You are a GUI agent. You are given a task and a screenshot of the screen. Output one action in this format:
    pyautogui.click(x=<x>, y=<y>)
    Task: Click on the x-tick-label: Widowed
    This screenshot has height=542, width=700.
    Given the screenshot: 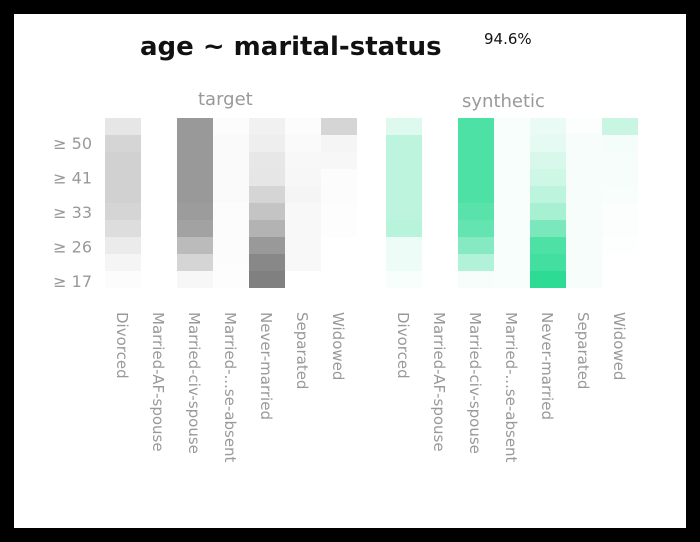 What is the action you would take?
    pyautogui.click(x=619, y=346)
    